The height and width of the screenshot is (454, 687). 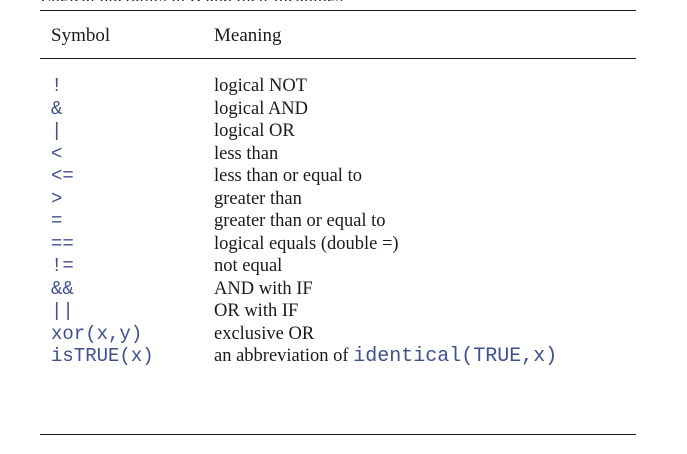 I want to click on operator-meaning: greater than or equal to, so click(x=300, y=221).